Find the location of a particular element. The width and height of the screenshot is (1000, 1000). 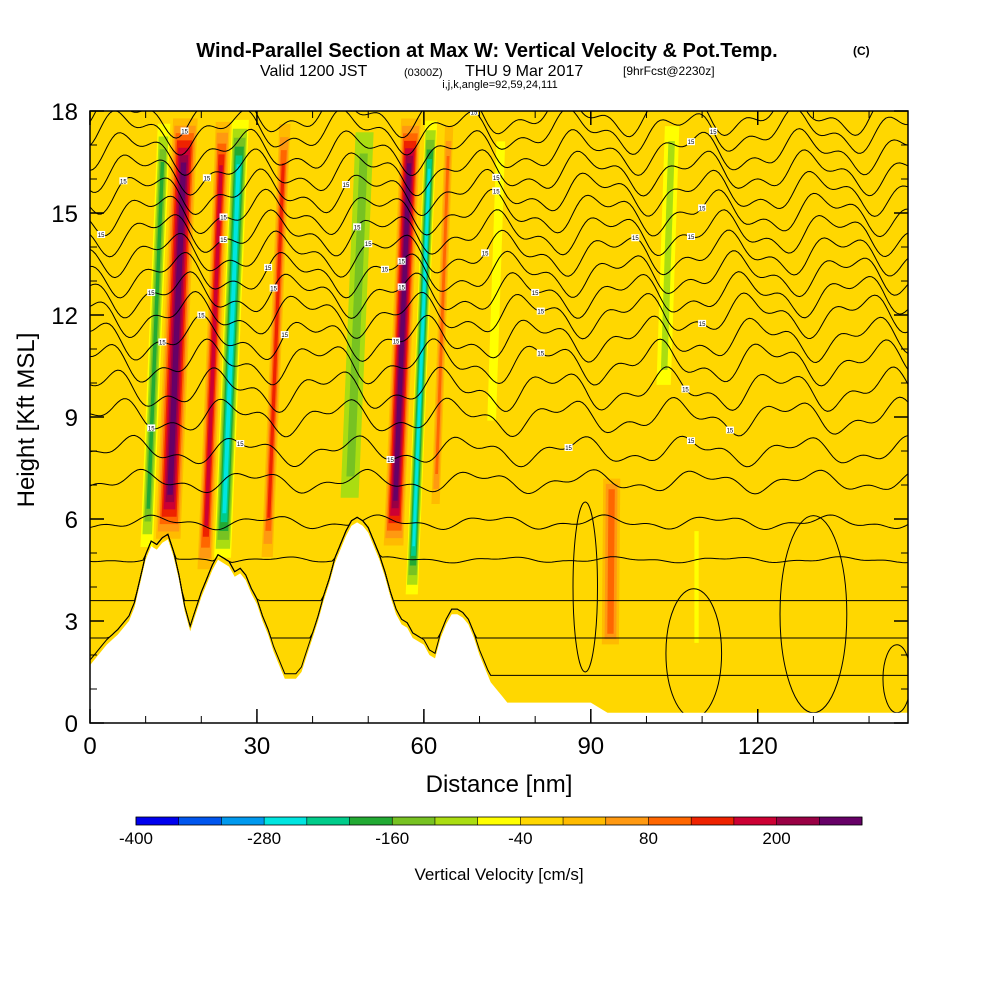

x-tick-label: 90 is located at coordinates (590, 746).